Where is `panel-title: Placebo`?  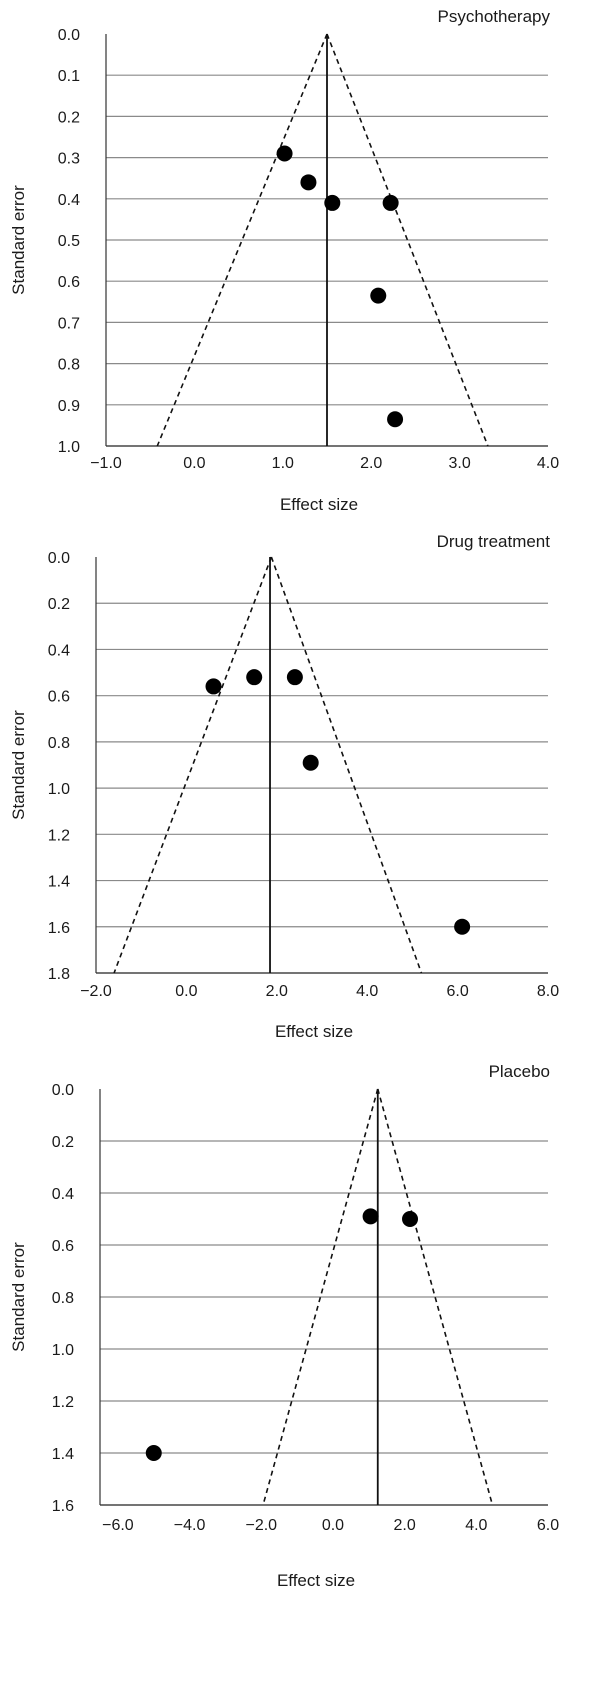 panel-title: Placebo is located at coordinates (519, 1071).